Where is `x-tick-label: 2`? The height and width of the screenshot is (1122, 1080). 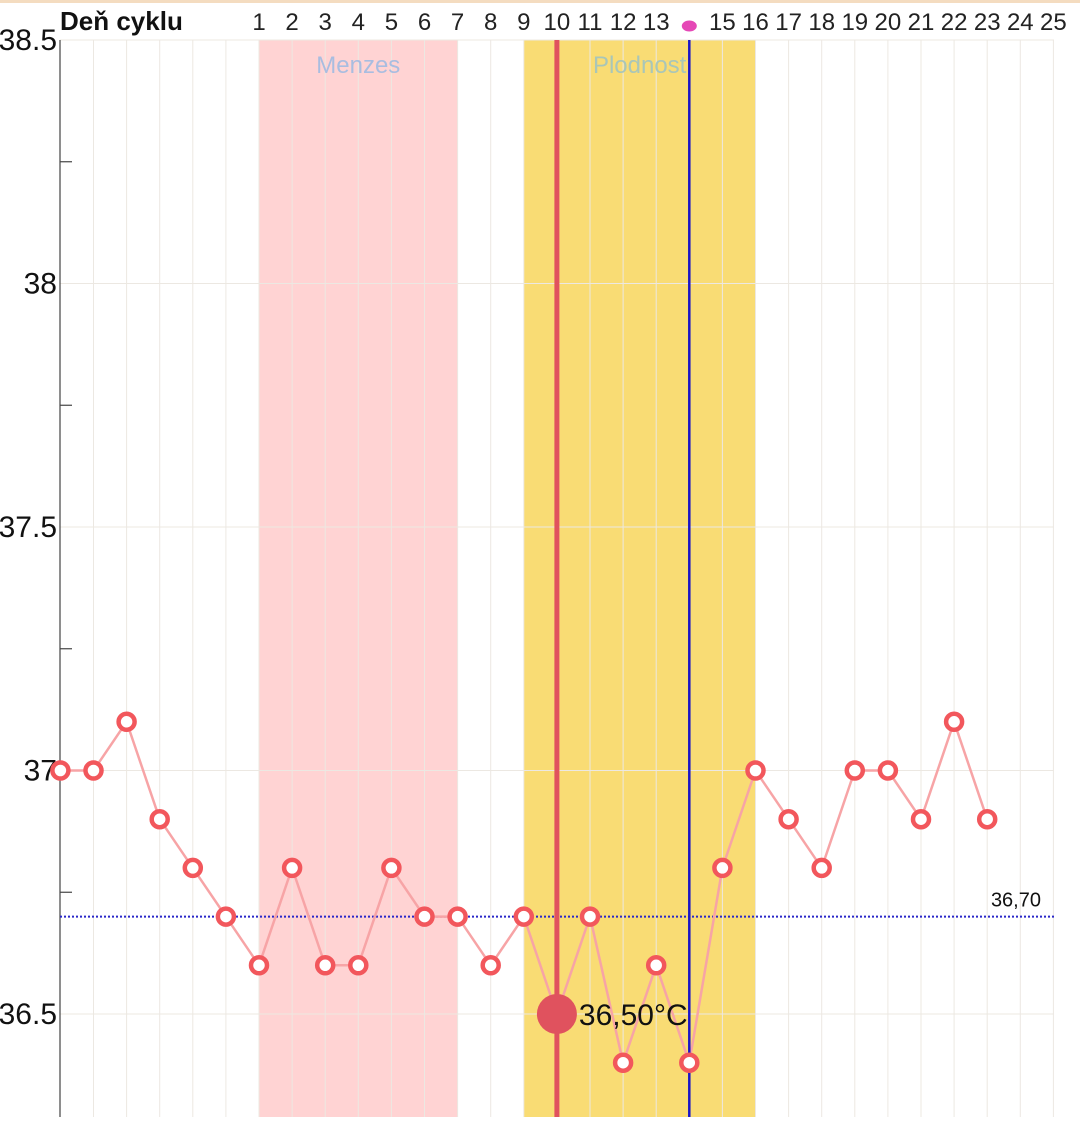
x-tick-label: 2 is located at coordinates (291, 22).